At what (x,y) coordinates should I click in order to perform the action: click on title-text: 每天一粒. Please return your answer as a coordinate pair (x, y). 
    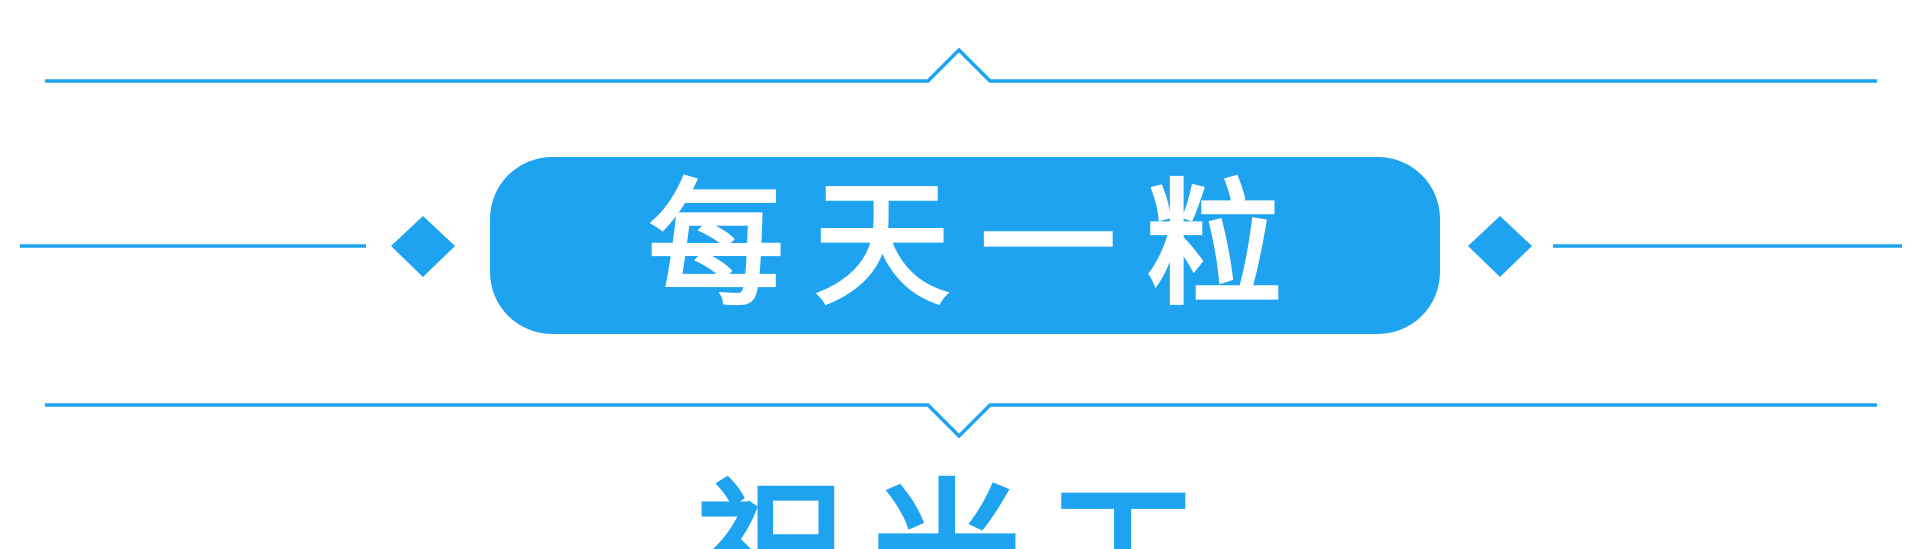
    Looking at the image, I should click on (980, 245).